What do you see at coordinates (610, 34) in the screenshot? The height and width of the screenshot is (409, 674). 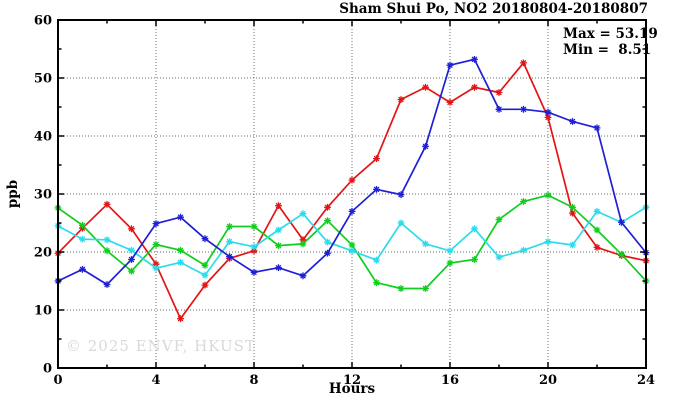 I see `max-annotation: Max = 53.19` at bounding box center [610, 34].